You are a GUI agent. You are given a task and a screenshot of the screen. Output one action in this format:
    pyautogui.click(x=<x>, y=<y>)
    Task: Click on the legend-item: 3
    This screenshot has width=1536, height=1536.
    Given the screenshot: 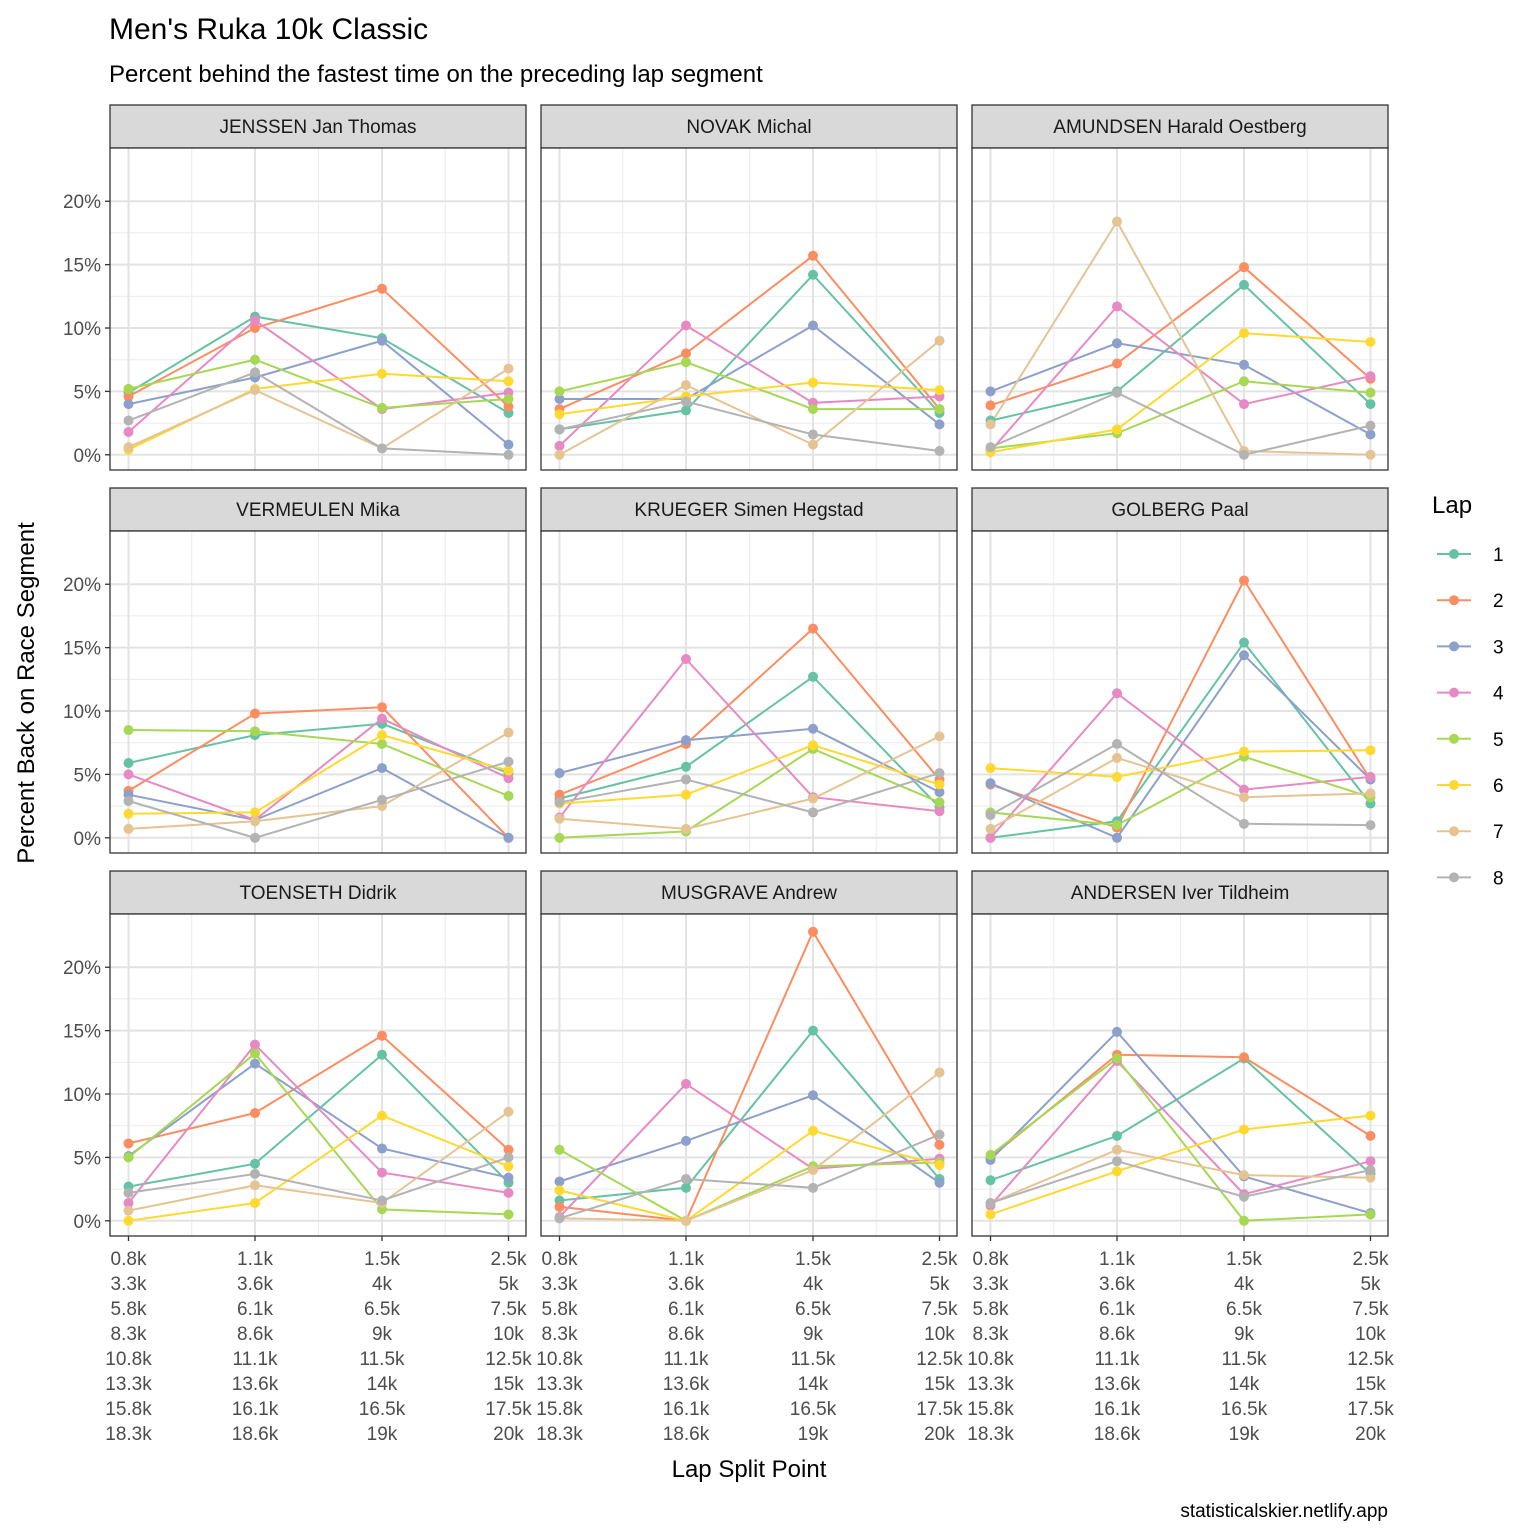 What is the action you would take?
    pyautogui.click(x=1470, y=647)
    